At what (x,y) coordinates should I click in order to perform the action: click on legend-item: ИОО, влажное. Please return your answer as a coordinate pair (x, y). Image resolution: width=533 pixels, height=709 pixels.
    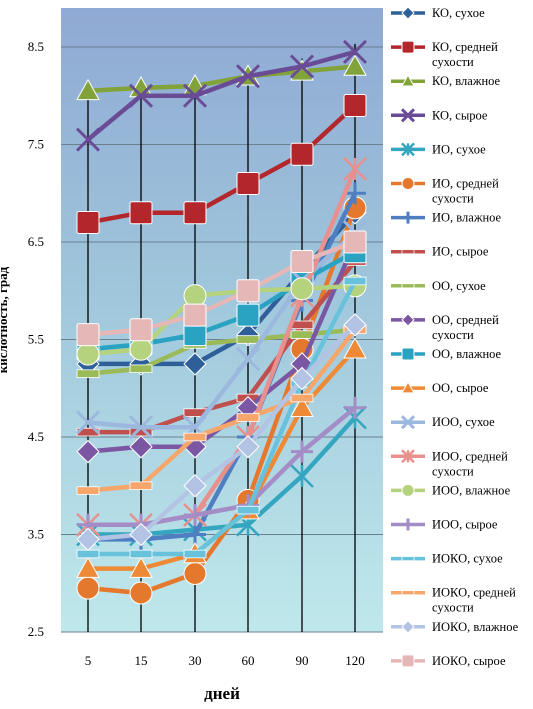
    Looking at the image, I should click on (451, 490).